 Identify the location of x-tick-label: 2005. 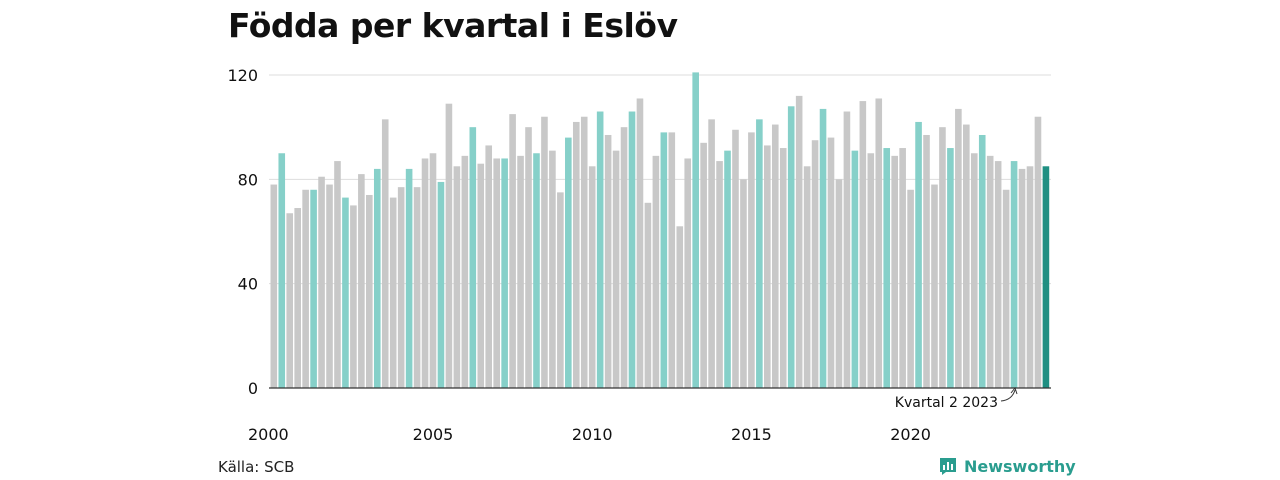
(433, 434).